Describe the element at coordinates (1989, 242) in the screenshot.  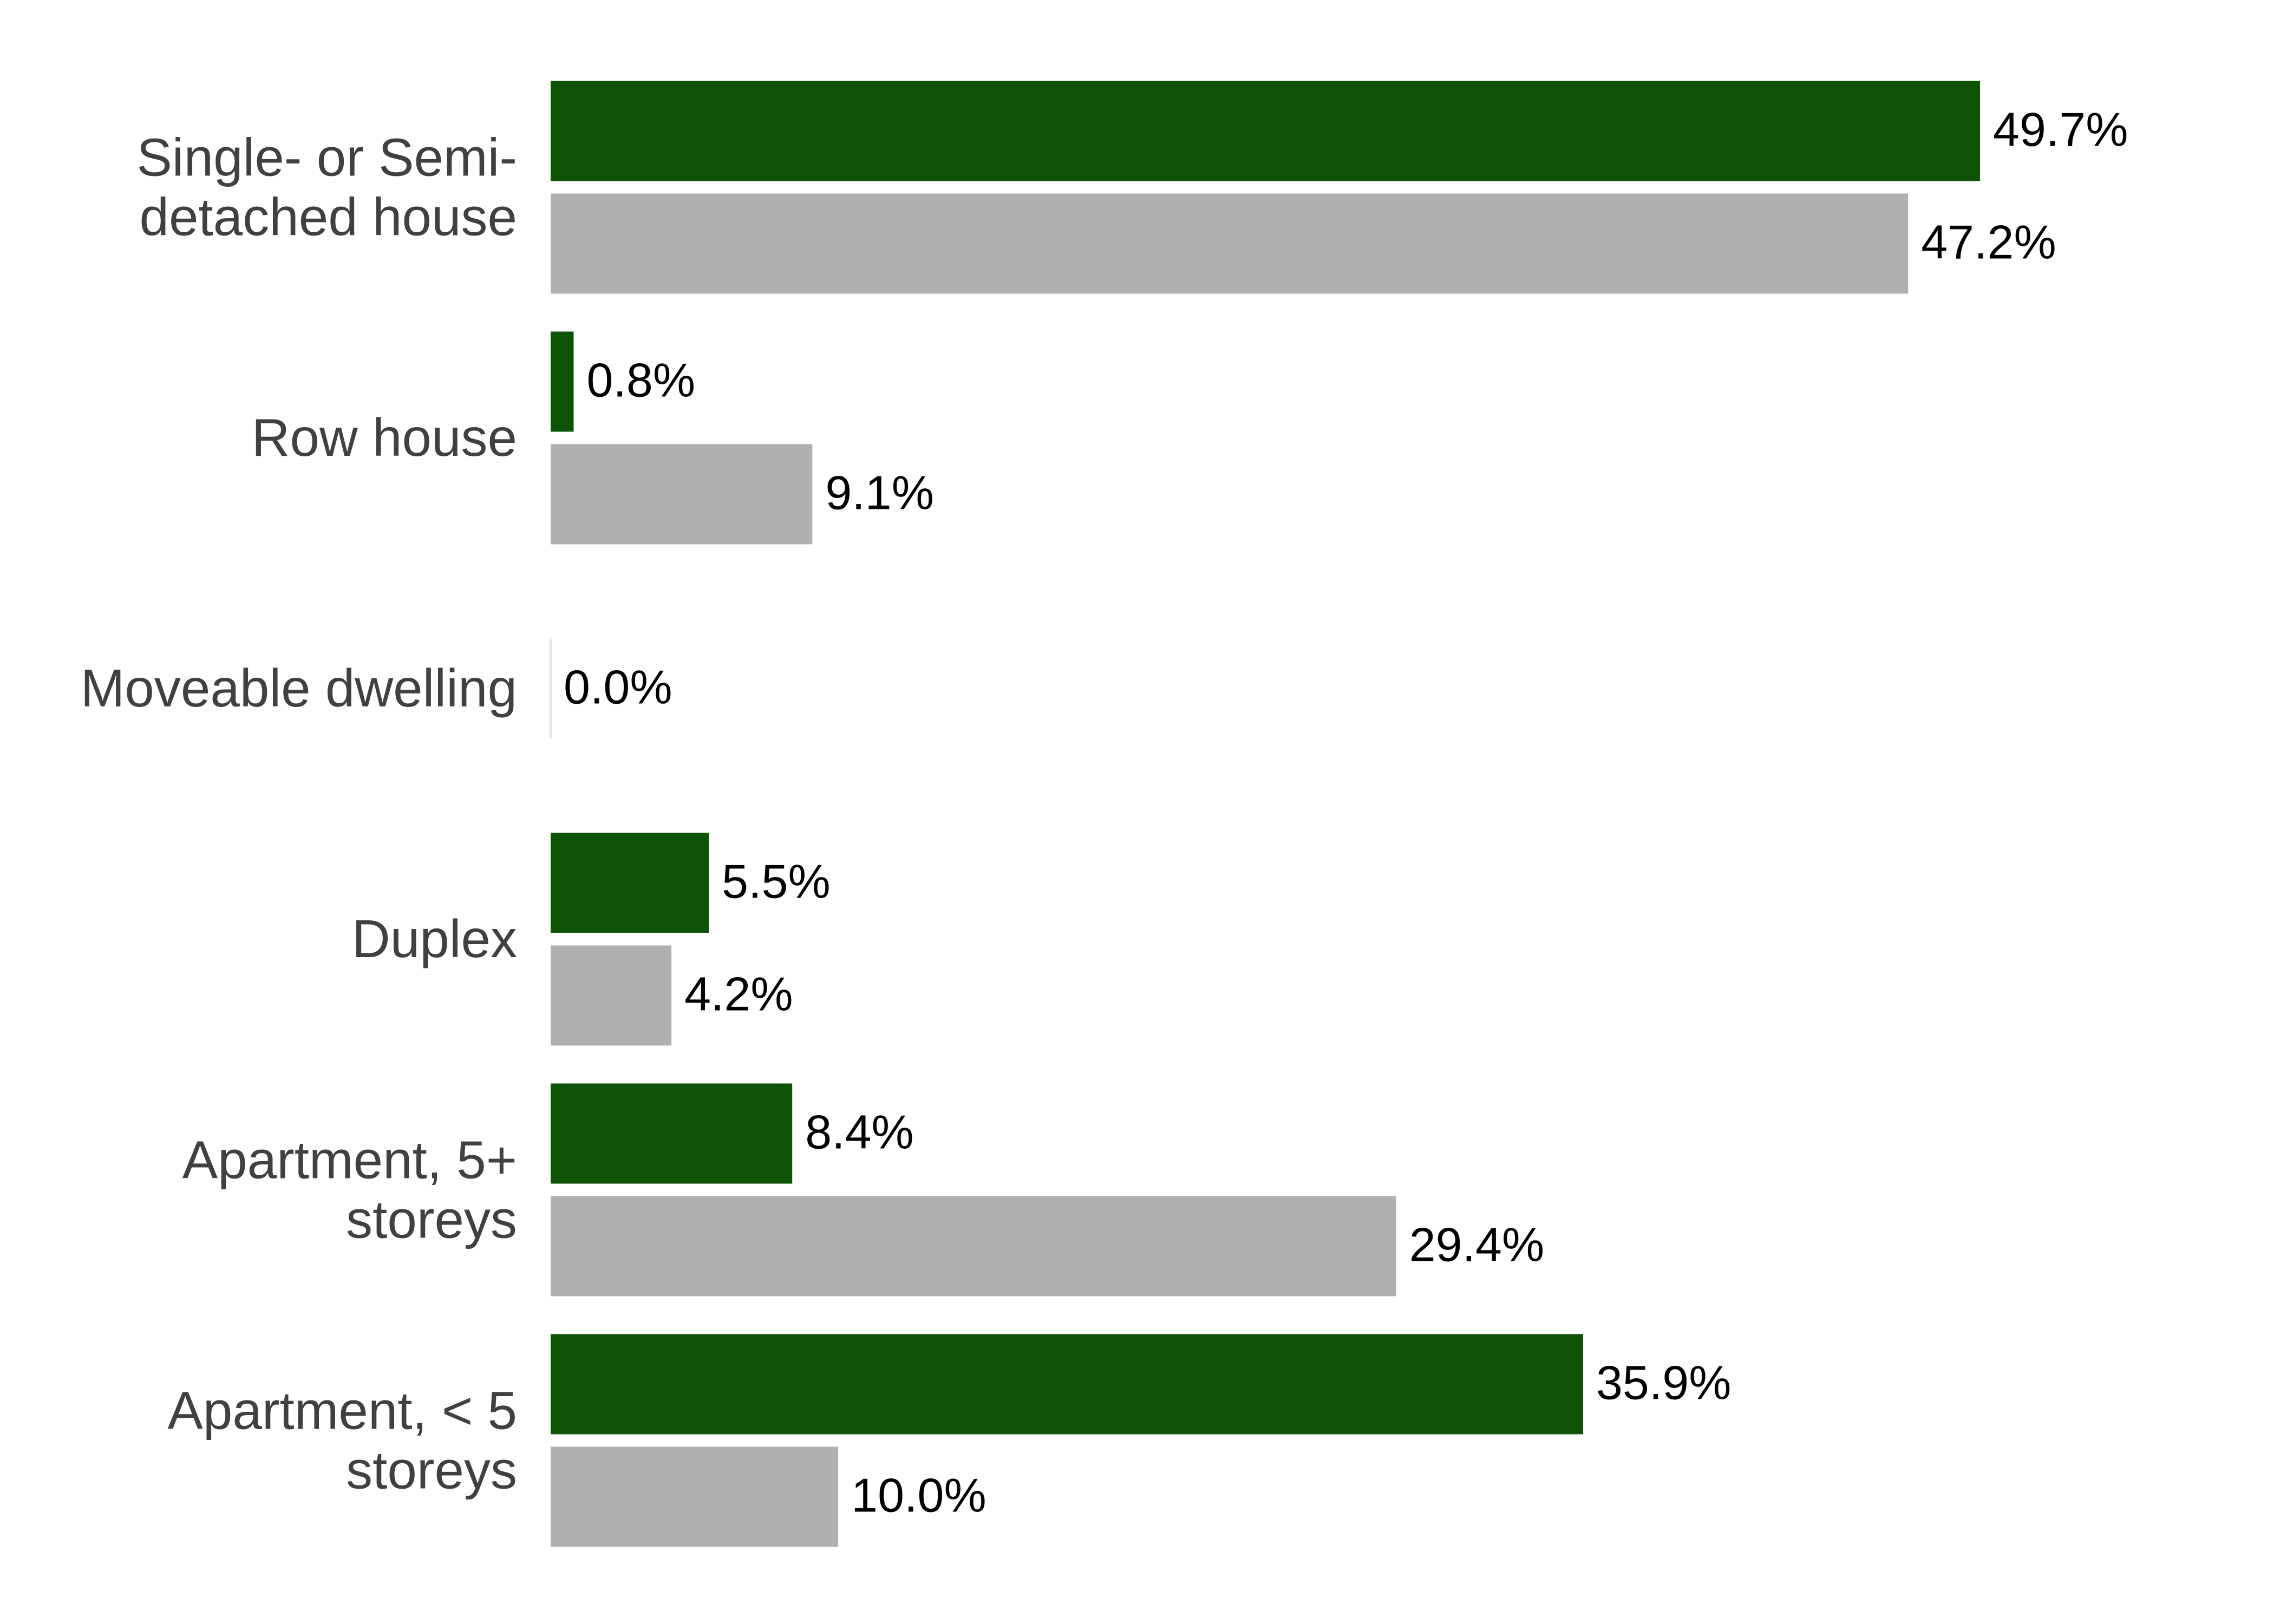
I see `value-label: 47.2%` at that location.